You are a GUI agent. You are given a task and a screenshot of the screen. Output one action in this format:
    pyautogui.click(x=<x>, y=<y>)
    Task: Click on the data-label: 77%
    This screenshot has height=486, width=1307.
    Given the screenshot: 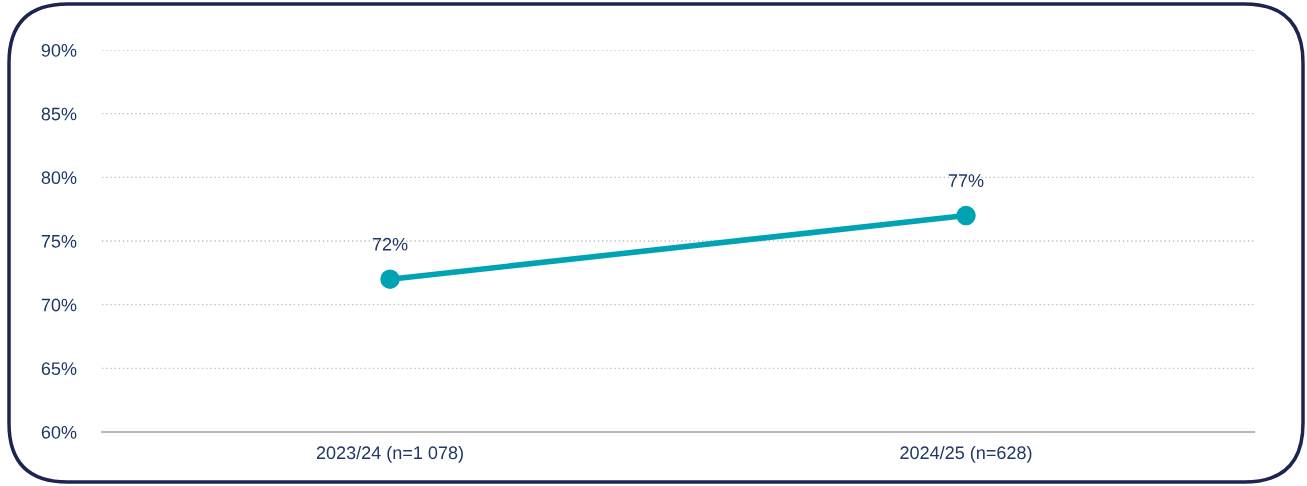 What is the action you would take?
    pyautogui.click(x=966, y=180)
    